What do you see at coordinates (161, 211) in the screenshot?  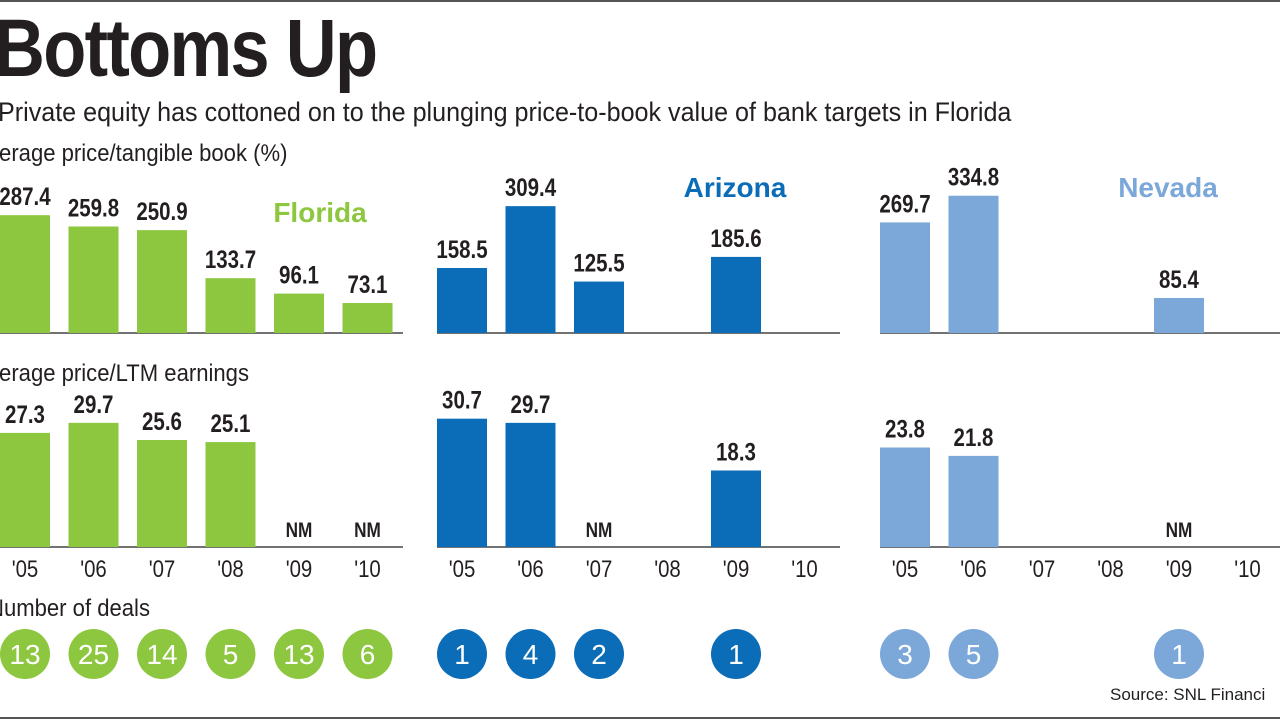 I see `florida-book-label-2: 250.9` at bounding box center [161, 211].